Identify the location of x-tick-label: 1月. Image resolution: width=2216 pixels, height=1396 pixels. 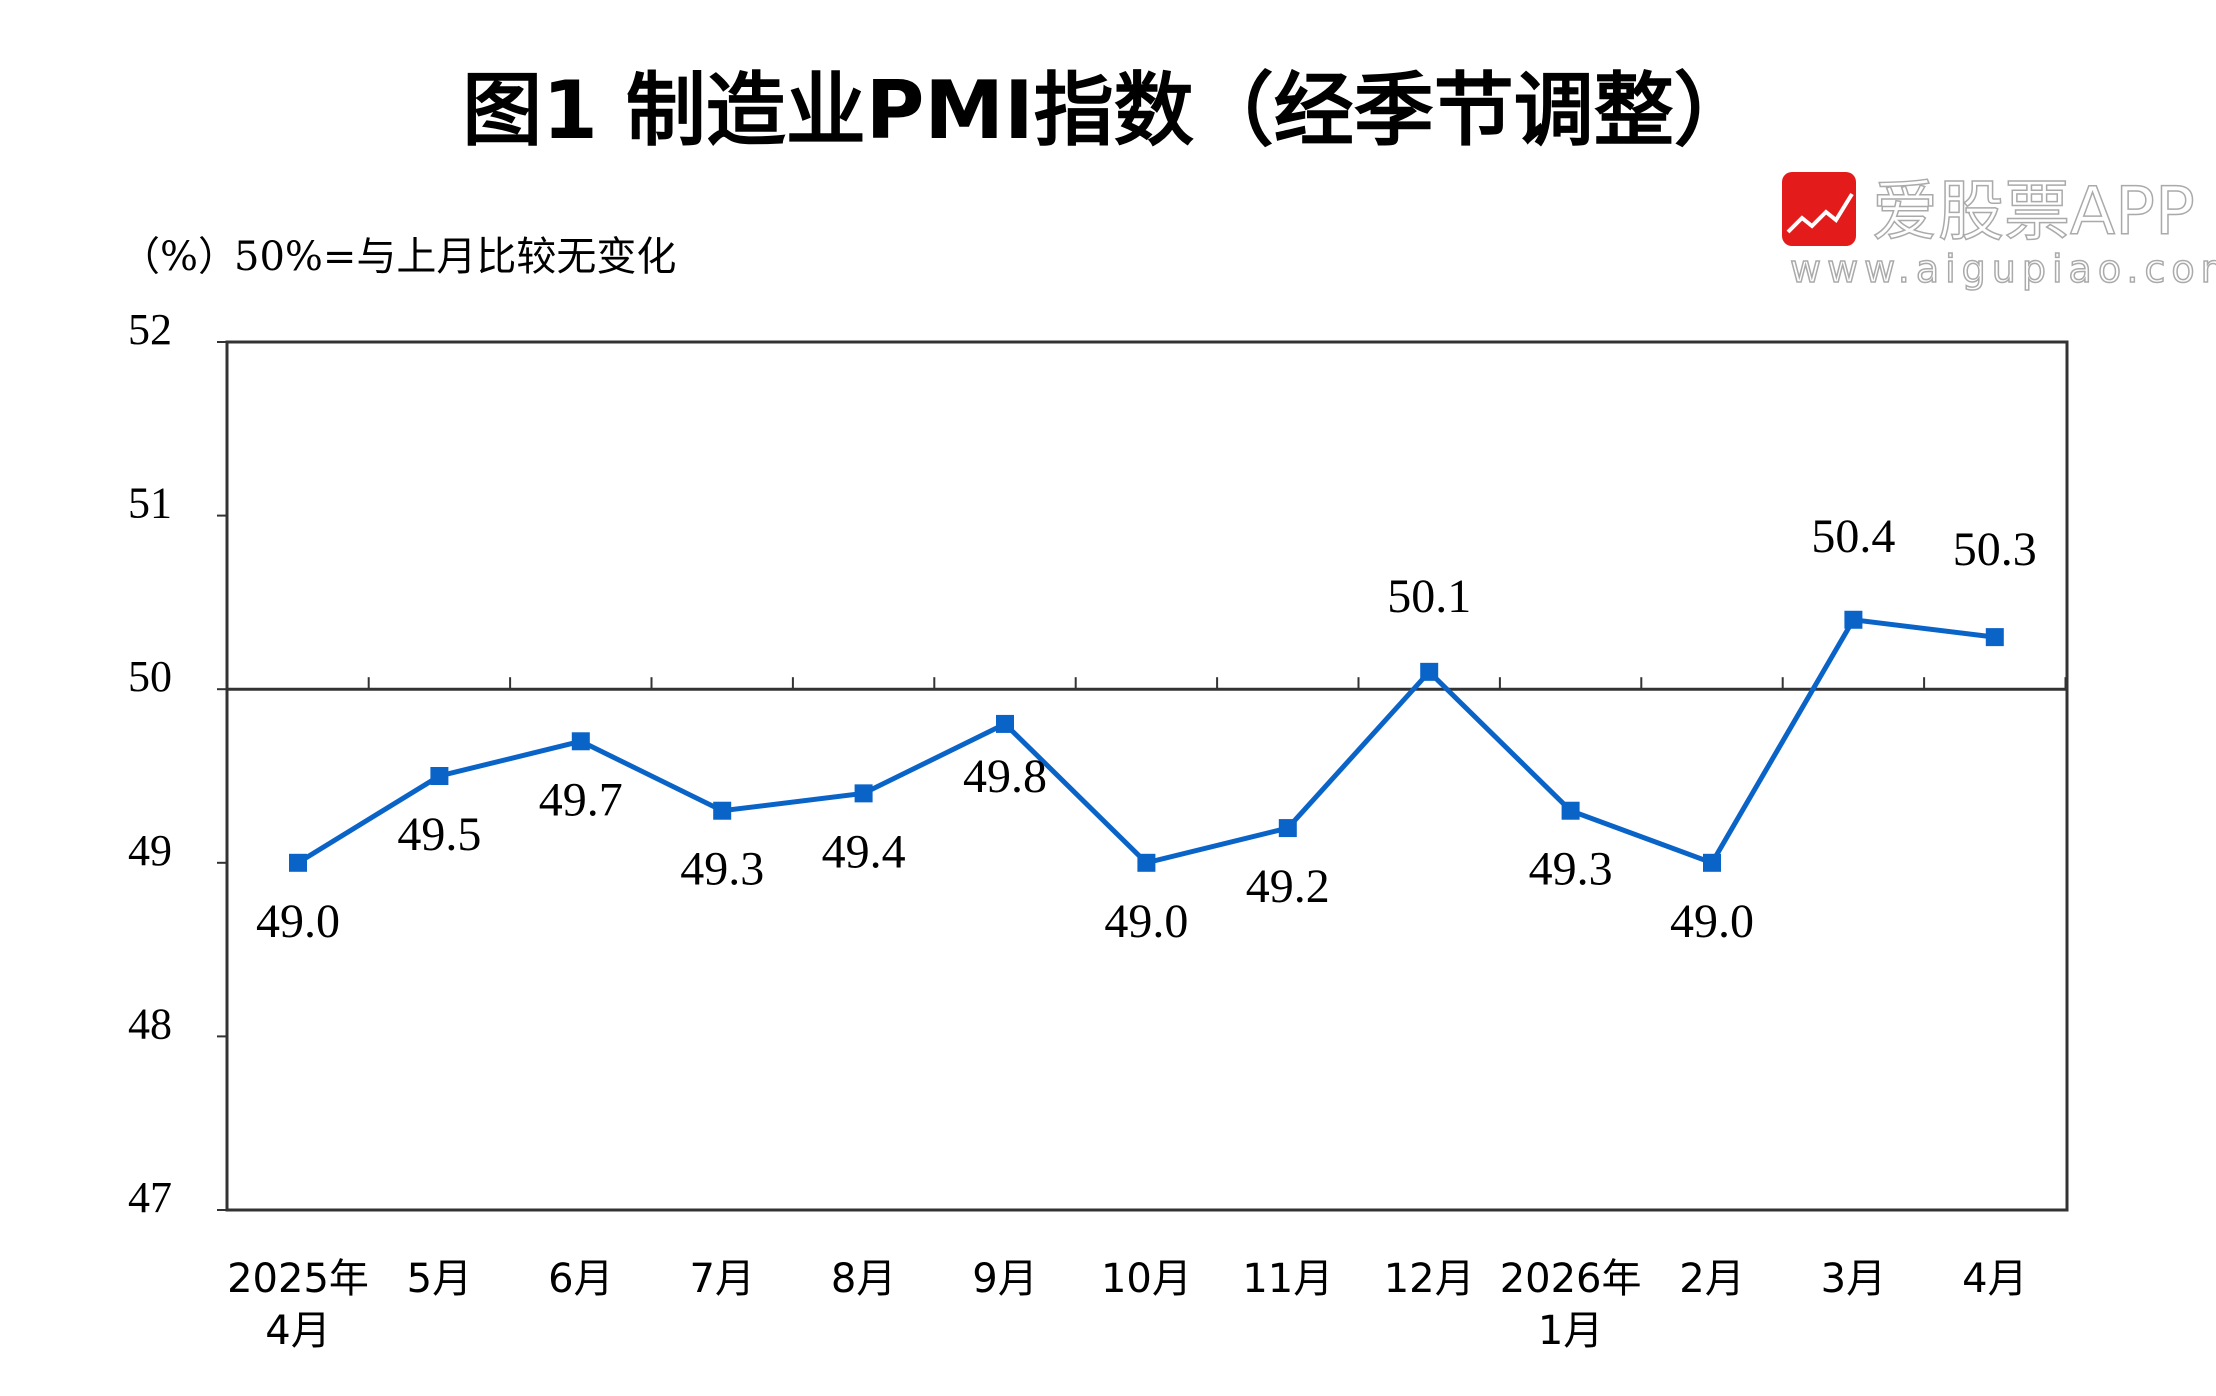
(1570, 1331).